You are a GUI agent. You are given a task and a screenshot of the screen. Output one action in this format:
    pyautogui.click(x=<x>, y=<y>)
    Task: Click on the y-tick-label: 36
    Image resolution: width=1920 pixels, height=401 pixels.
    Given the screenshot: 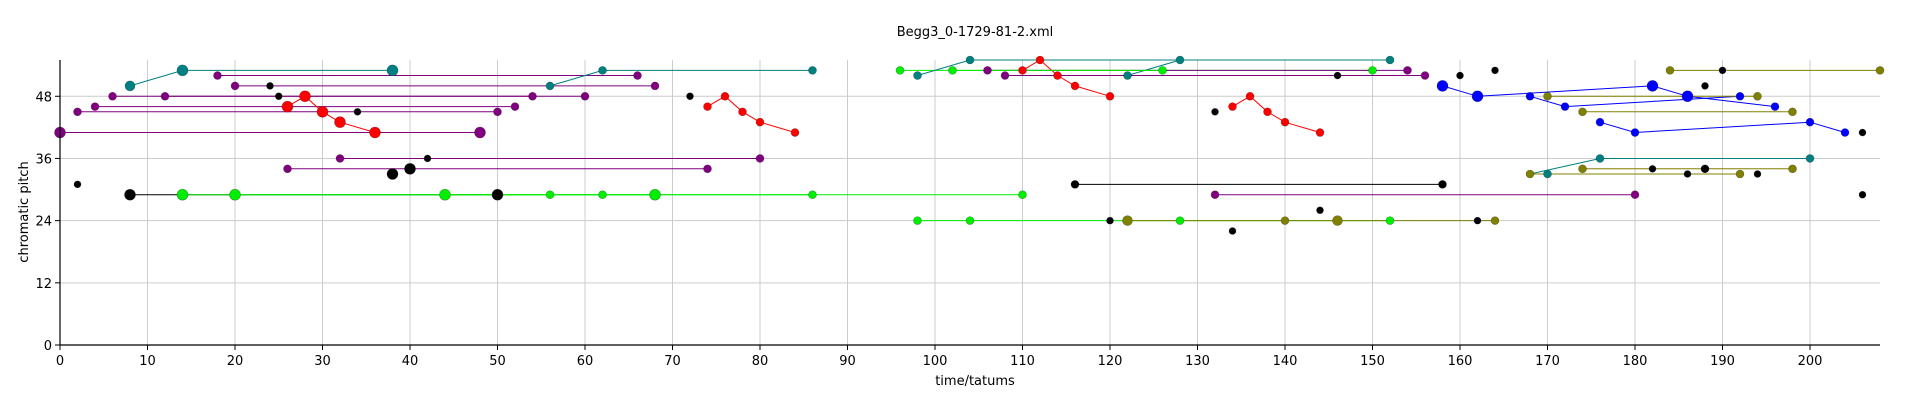 What is the action you would take?
    pyautogui.click(x=43, y=159)
    